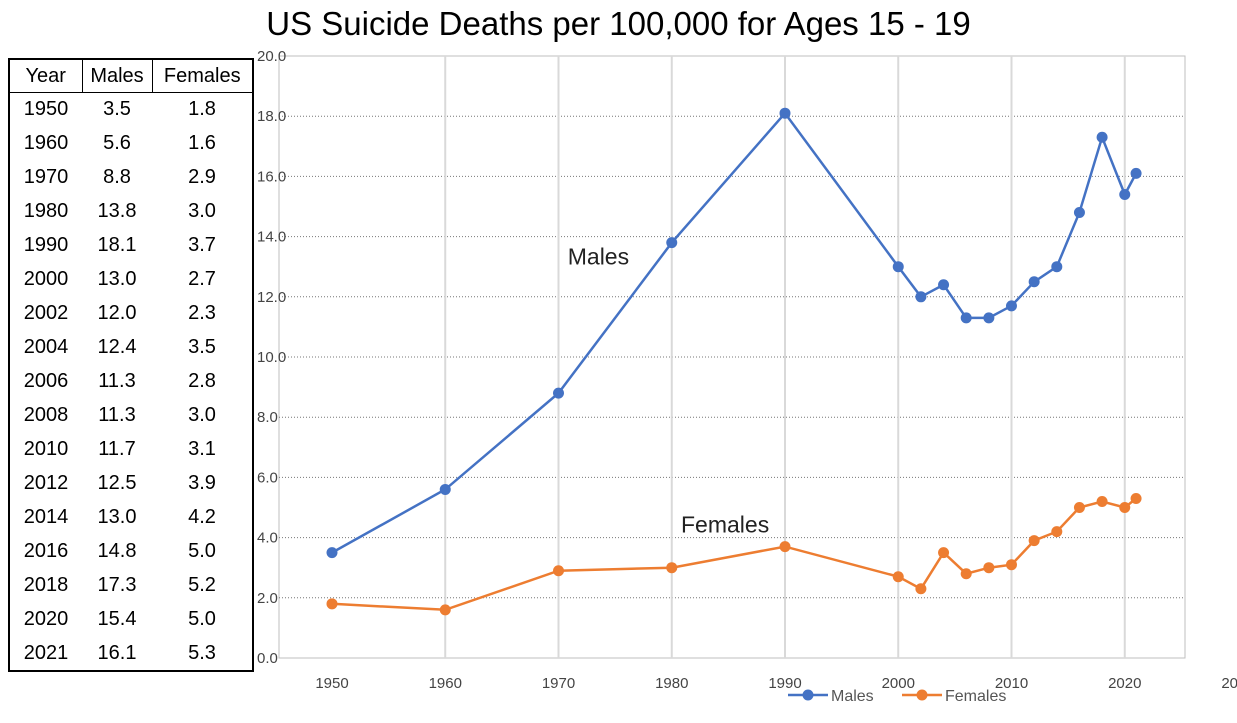 Image resolution: width=1237 pixels, height=723 pixels. What do you see at coordinates (46, 177) in the screenshot?
I see `year-cell: 1970` at bounding box center [46, 177].